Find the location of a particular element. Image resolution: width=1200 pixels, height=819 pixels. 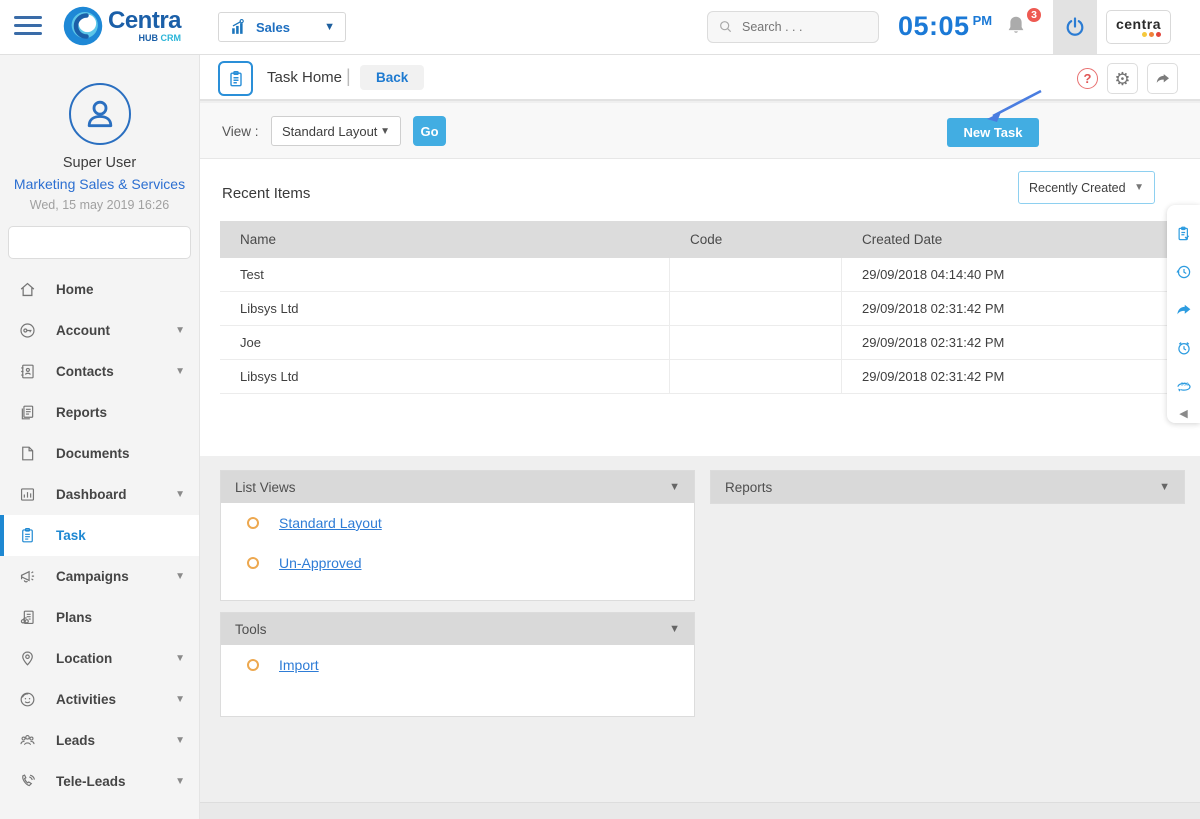

page-header: Task Home | Back ? ⚙ is located at coordinates (700, 78).